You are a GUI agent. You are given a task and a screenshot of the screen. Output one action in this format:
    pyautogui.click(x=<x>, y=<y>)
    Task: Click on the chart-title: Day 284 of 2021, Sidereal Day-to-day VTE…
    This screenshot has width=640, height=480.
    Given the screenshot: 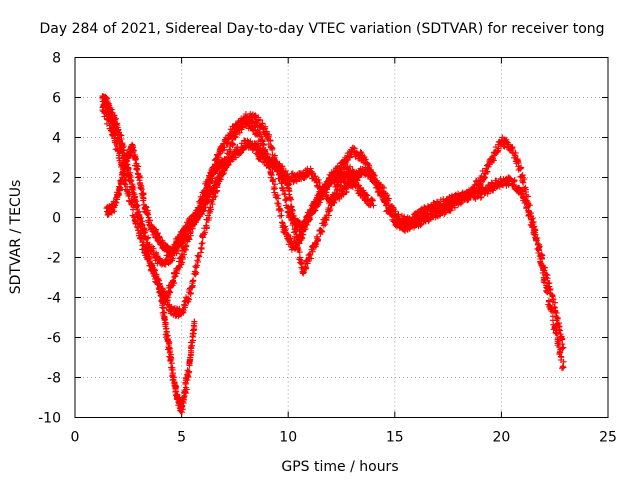 What is the action you would take?
    pyautogui.click(x=321, y=29)
    